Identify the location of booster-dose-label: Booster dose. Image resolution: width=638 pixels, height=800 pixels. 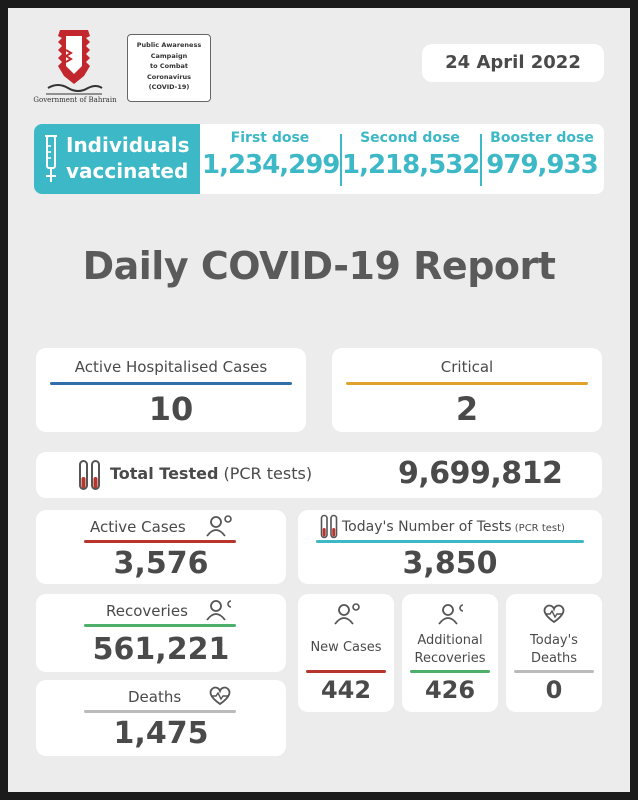
(542, 138).